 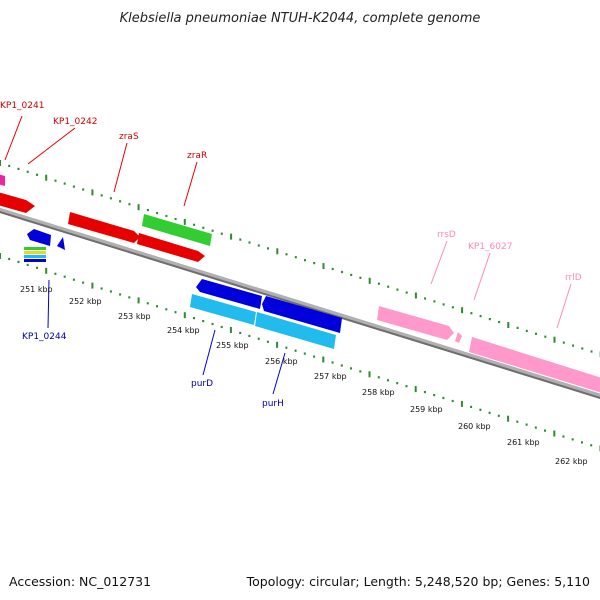 What do you see at coordinates (232, 345) in the screenshot?
I see `axis-tick-label: 255 kbp` at bounding box center [232, 345].